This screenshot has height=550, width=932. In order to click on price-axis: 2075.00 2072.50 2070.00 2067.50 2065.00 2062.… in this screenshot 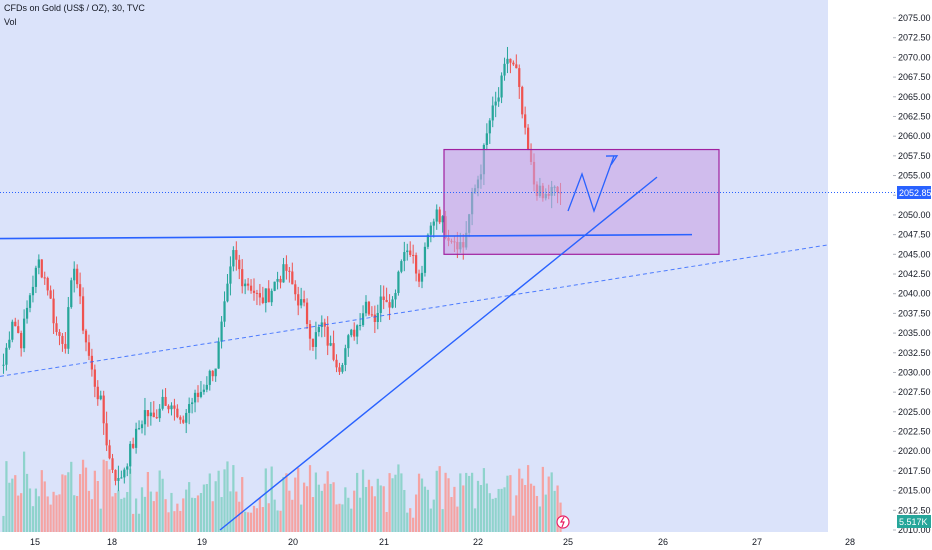, I will do `click(912, 274)`.